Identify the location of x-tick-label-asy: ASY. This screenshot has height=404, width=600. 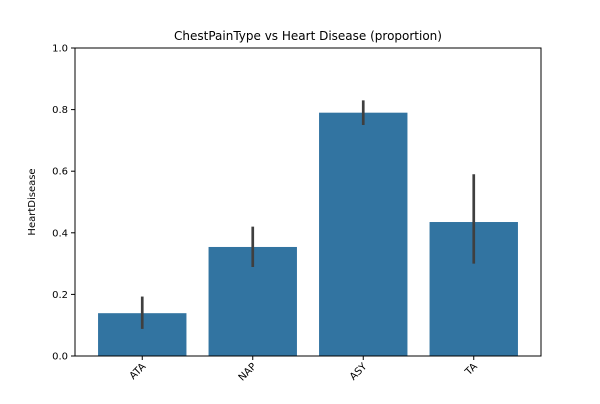
(359, 372).